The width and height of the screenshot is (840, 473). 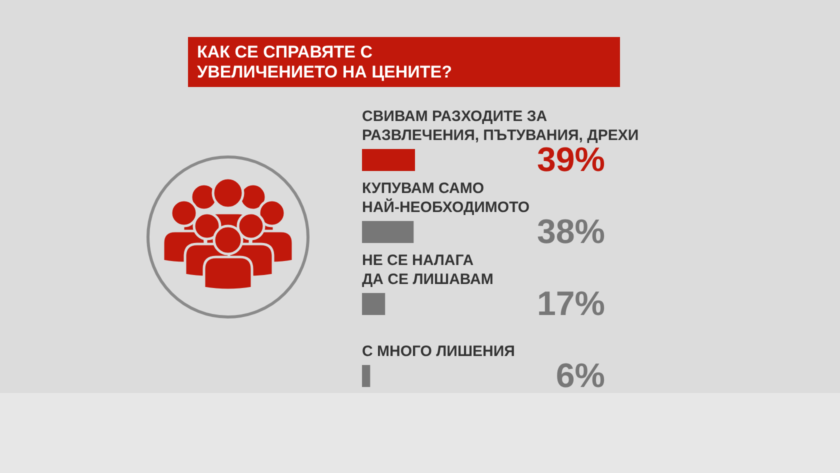 I want to click on data-label: 38%, so click(x=570, y=232).